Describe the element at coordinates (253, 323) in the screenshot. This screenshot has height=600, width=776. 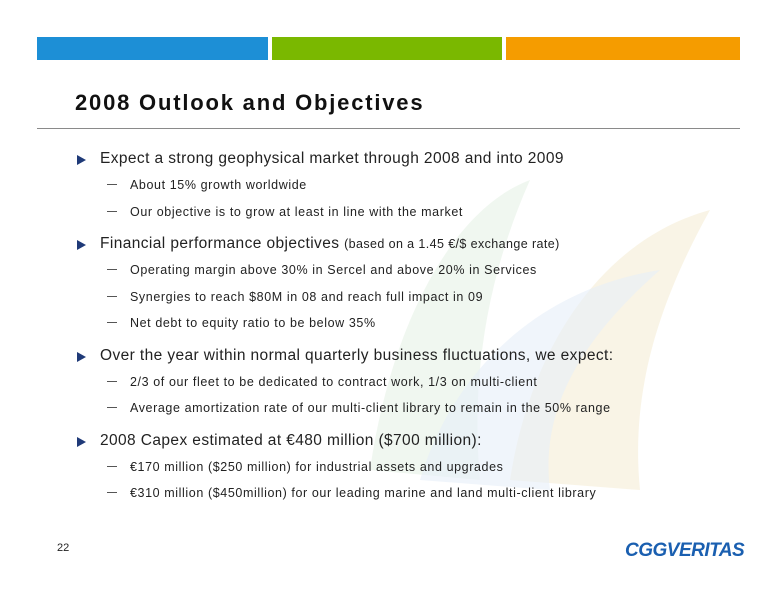
I see `sub-item: Net debt to equity ratio to be below 35%` at that location.